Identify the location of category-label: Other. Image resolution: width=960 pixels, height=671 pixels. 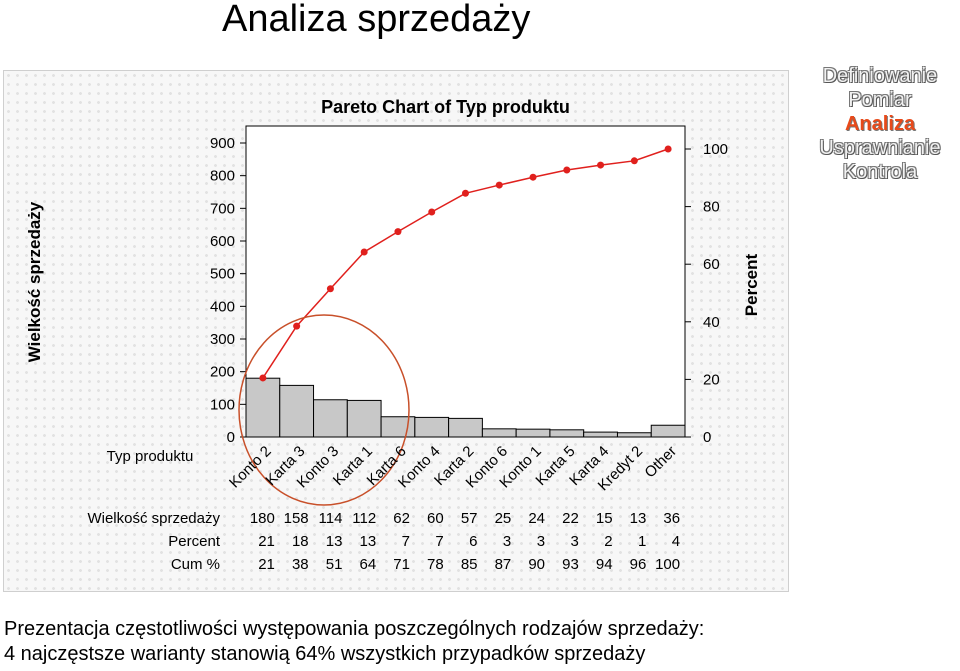
(660, 462).